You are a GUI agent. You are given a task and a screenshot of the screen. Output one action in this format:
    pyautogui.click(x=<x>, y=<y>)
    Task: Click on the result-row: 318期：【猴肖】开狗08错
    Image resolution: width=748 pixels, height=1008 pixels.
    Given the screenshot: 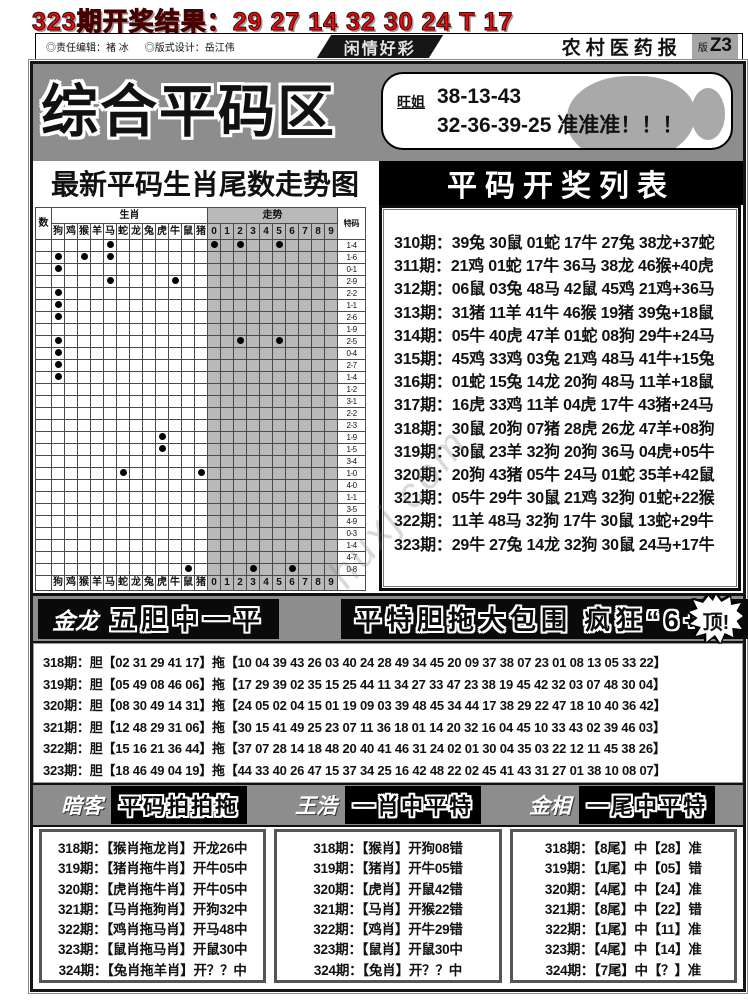 What is the action you would take?
    pyautogui.click(x=387, y=849)
    